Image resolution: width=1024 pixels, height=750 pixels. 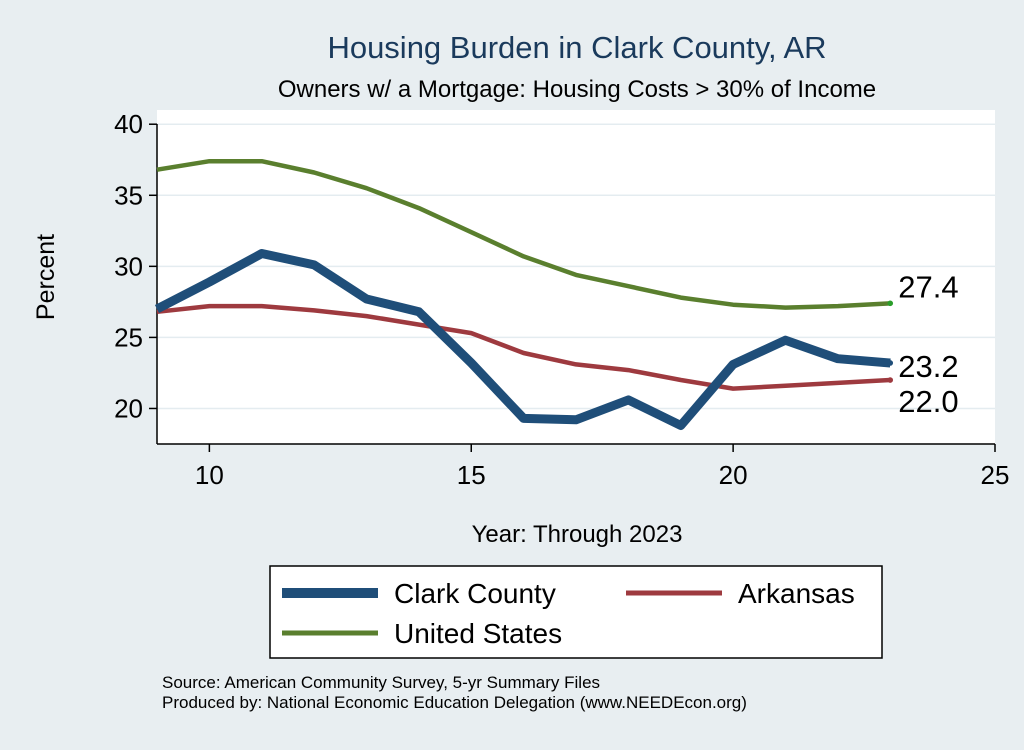 I want to click on series-line-arkansas, so click(x=523, y=347).